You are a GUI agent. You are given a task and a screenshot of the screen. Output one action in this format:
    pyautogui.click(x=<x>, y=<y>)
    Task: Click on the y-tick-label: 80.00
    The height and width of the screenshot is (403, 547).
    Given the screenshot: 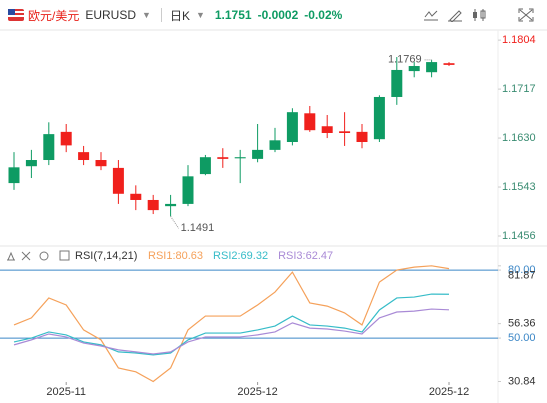 What is the action you would take?
    pyautogui.click(x=522, y=270)
    